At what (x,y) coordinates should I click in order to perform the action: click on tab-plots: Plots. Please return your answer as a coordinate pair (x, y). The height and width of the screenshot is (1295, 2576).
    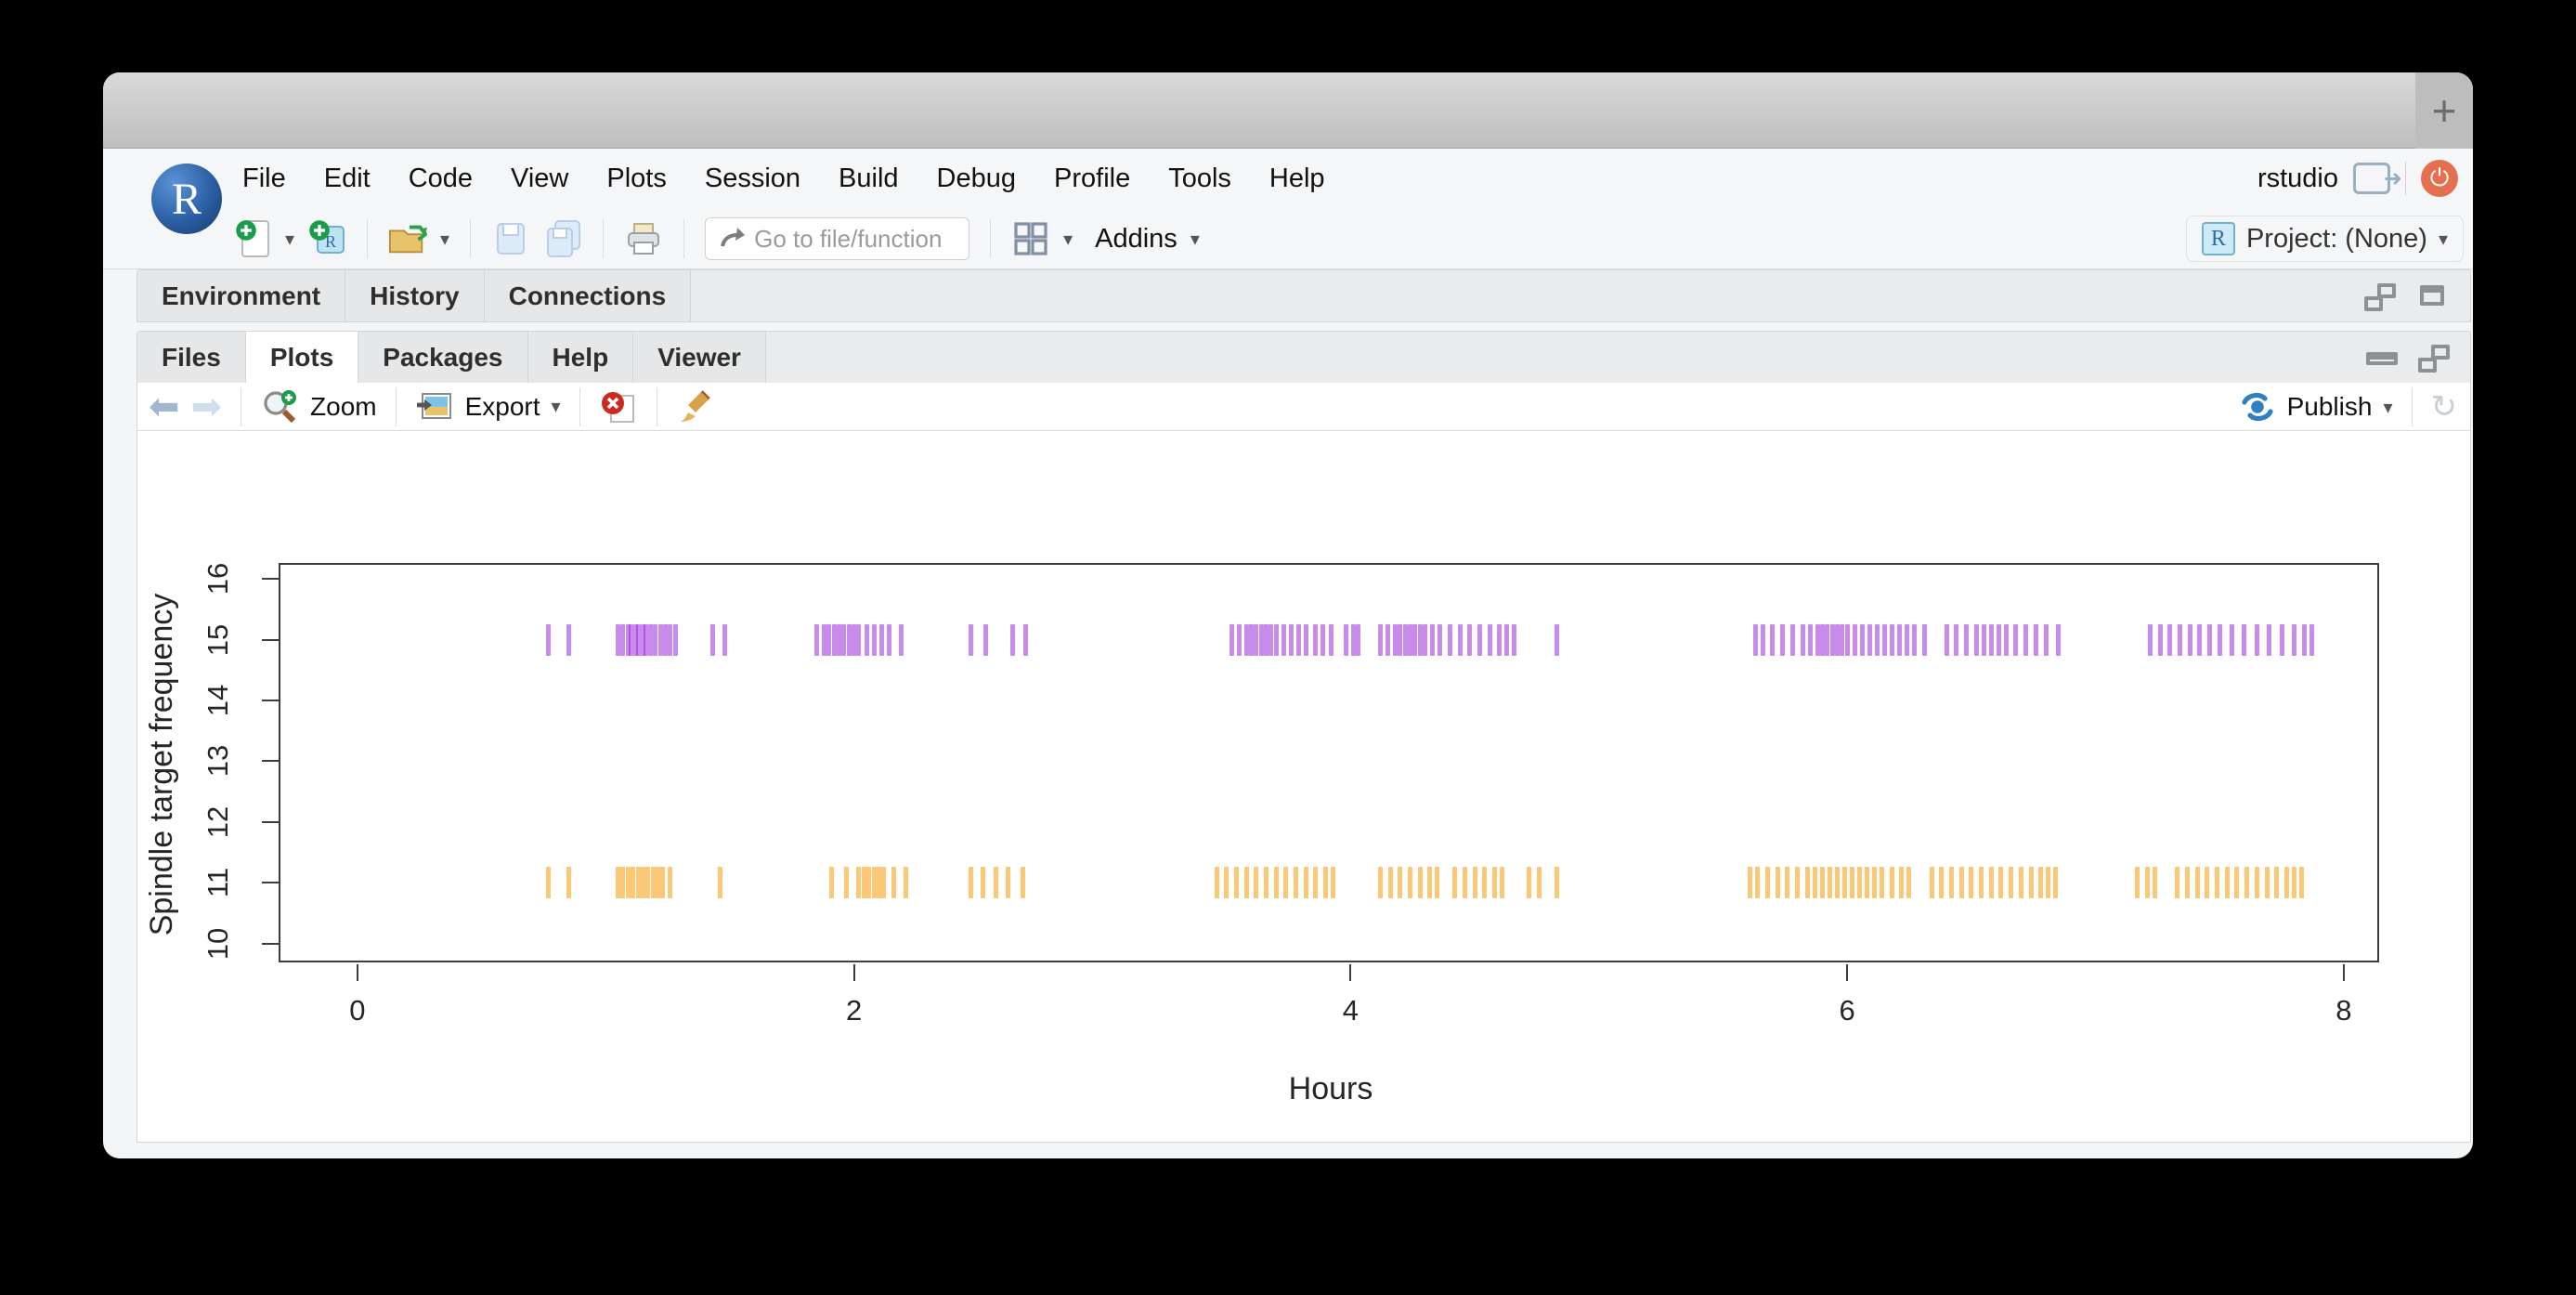
    Looking at the image, I should click on (302, 357).